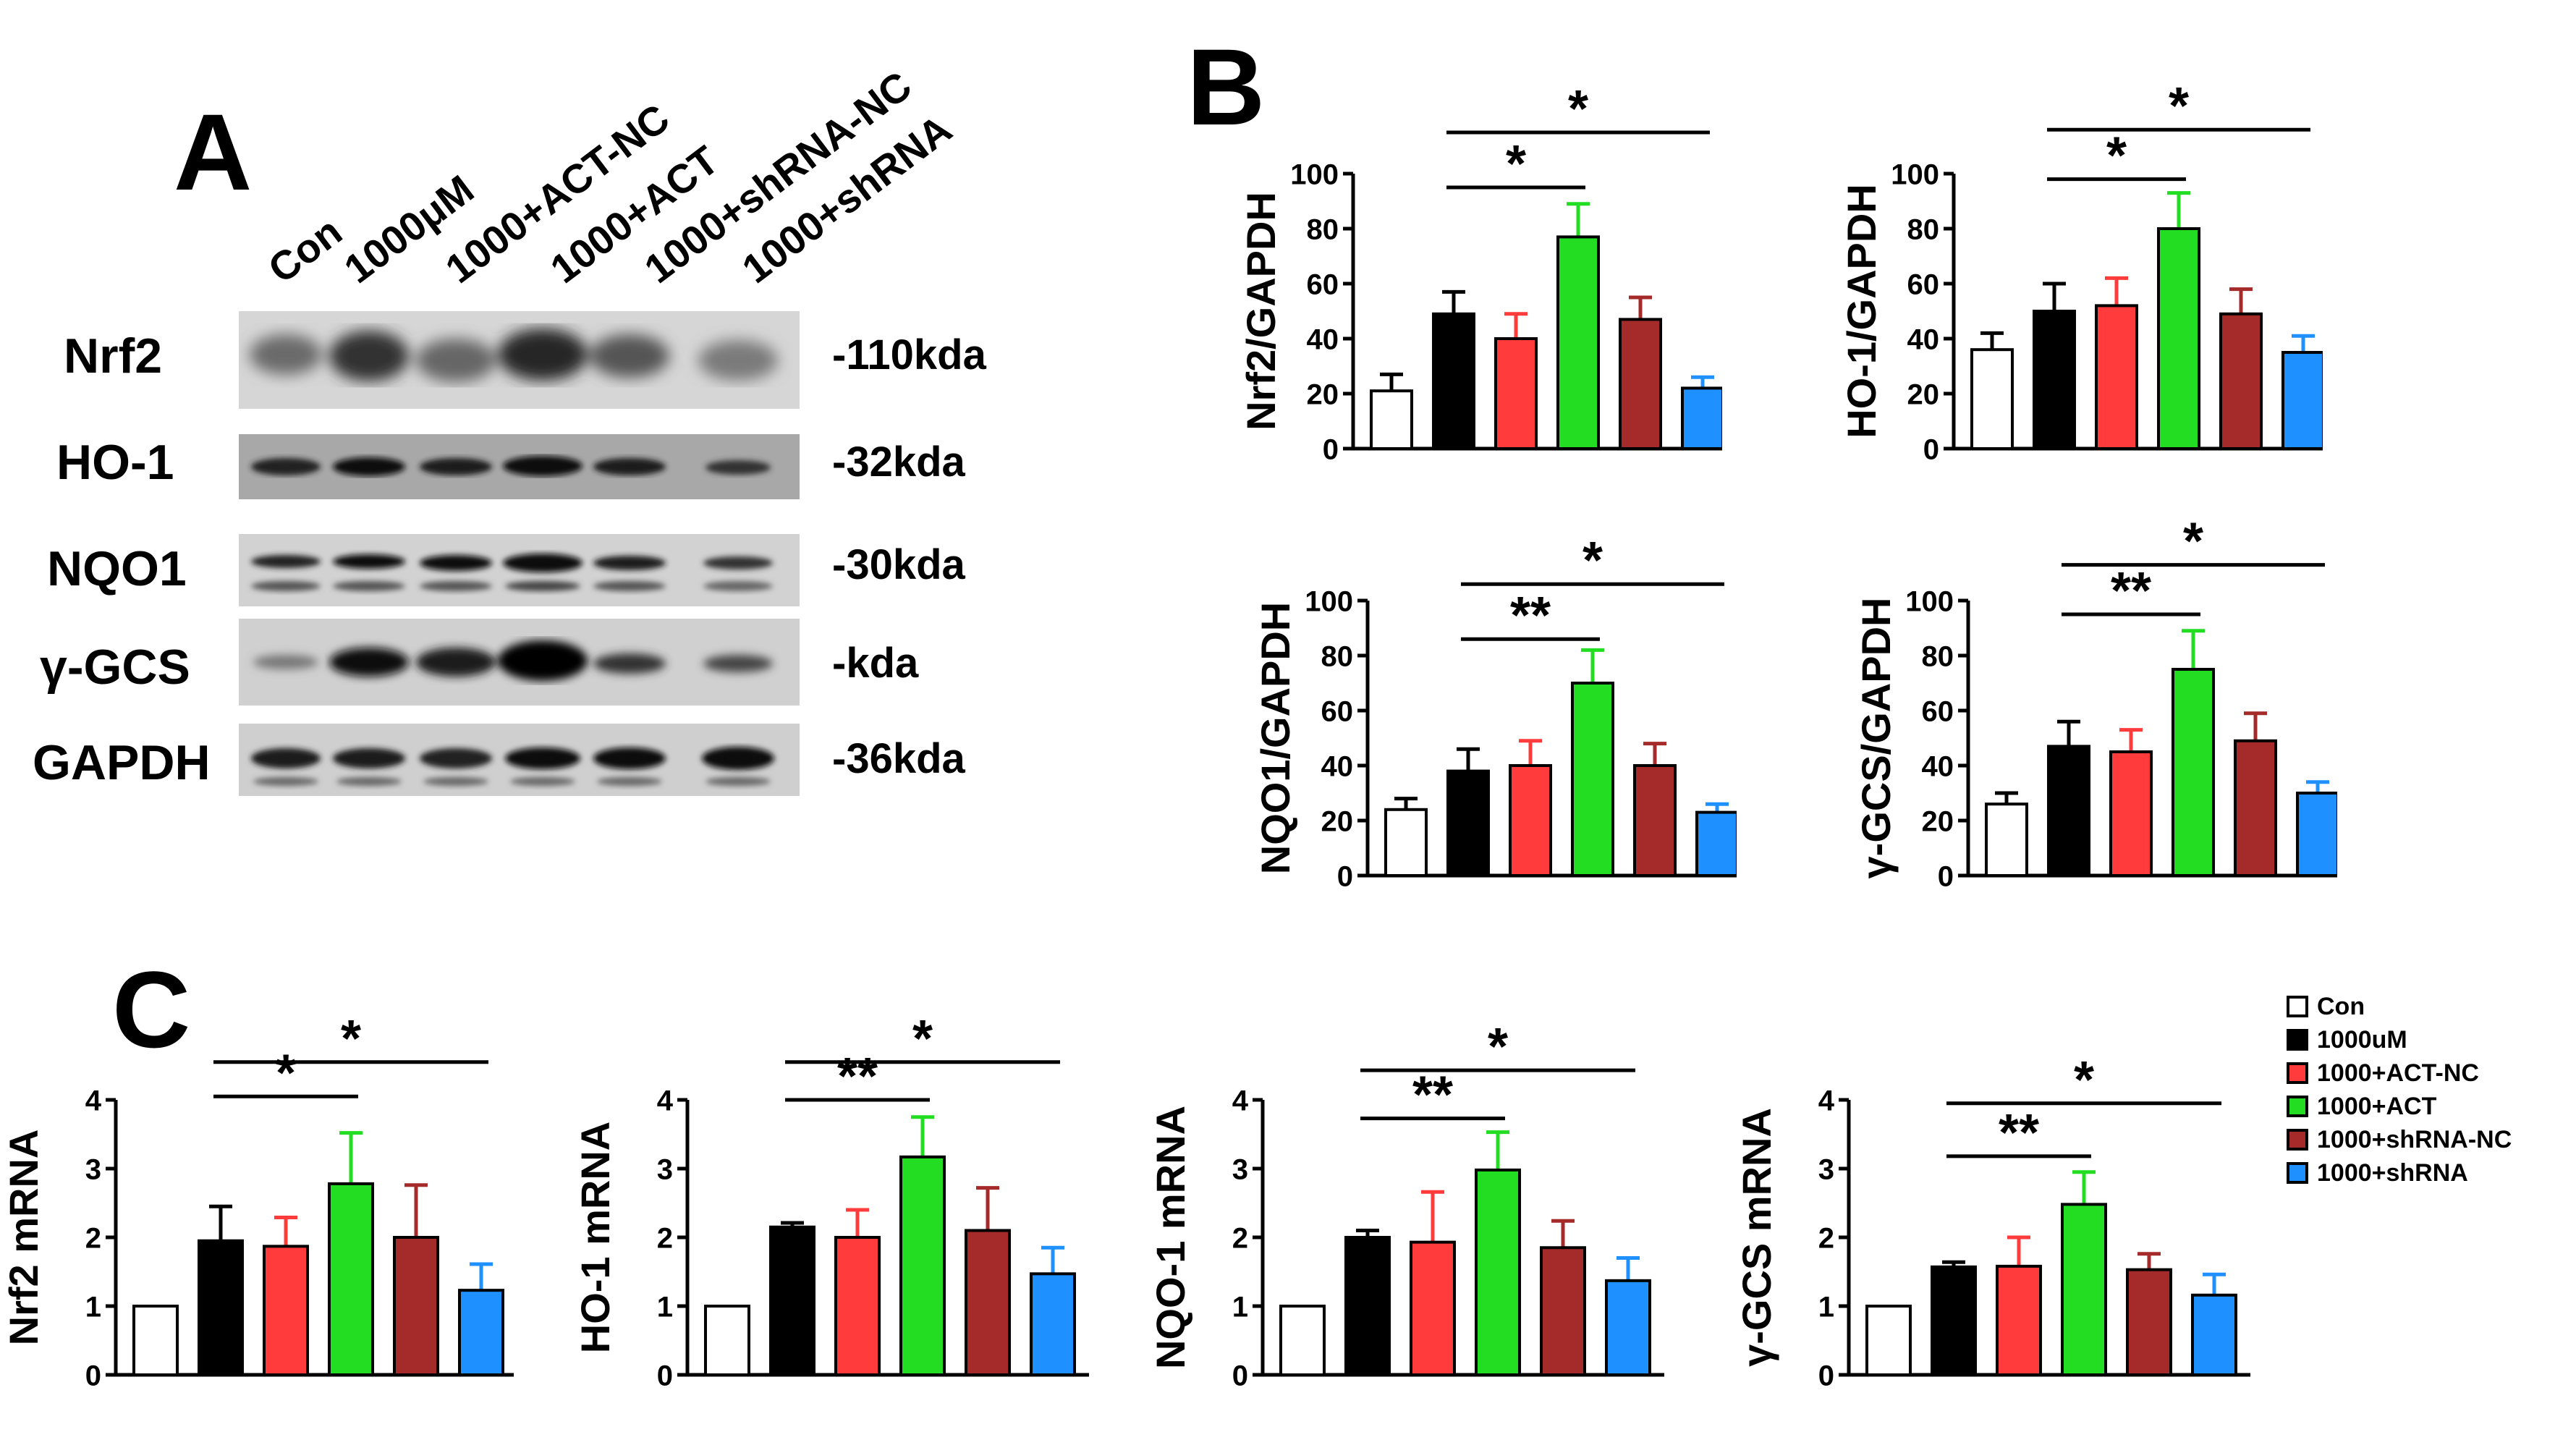 This screenshot has width=2576, height=1432. I want to click on y-axis-label: NQO1/GAPDH, so click(1275, 739).